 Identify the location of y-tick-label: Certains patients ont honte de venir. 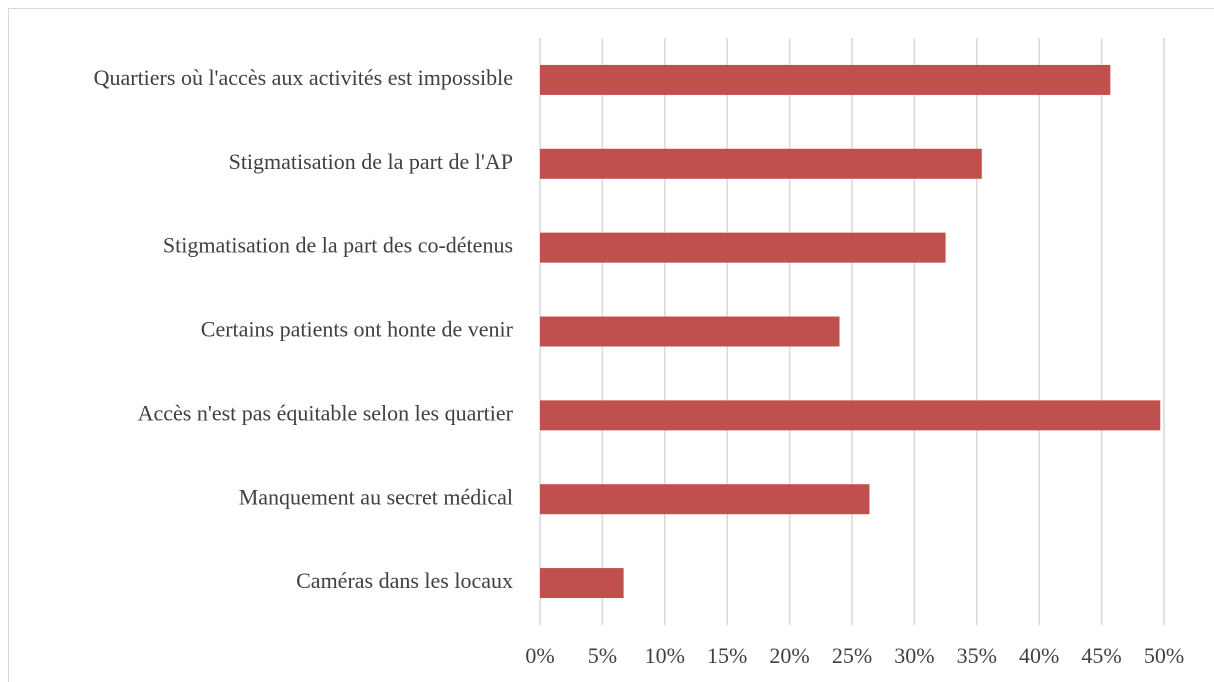
(357, 329).